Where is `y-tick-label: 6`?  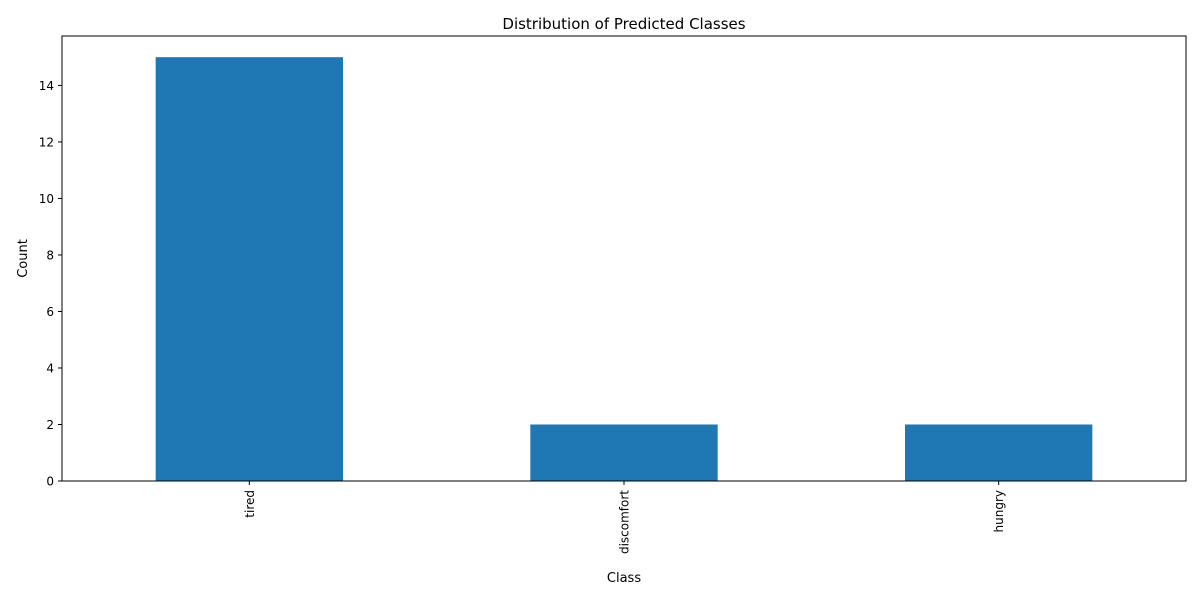 y-tick-label: 6 is located at coordinates (50, 312).